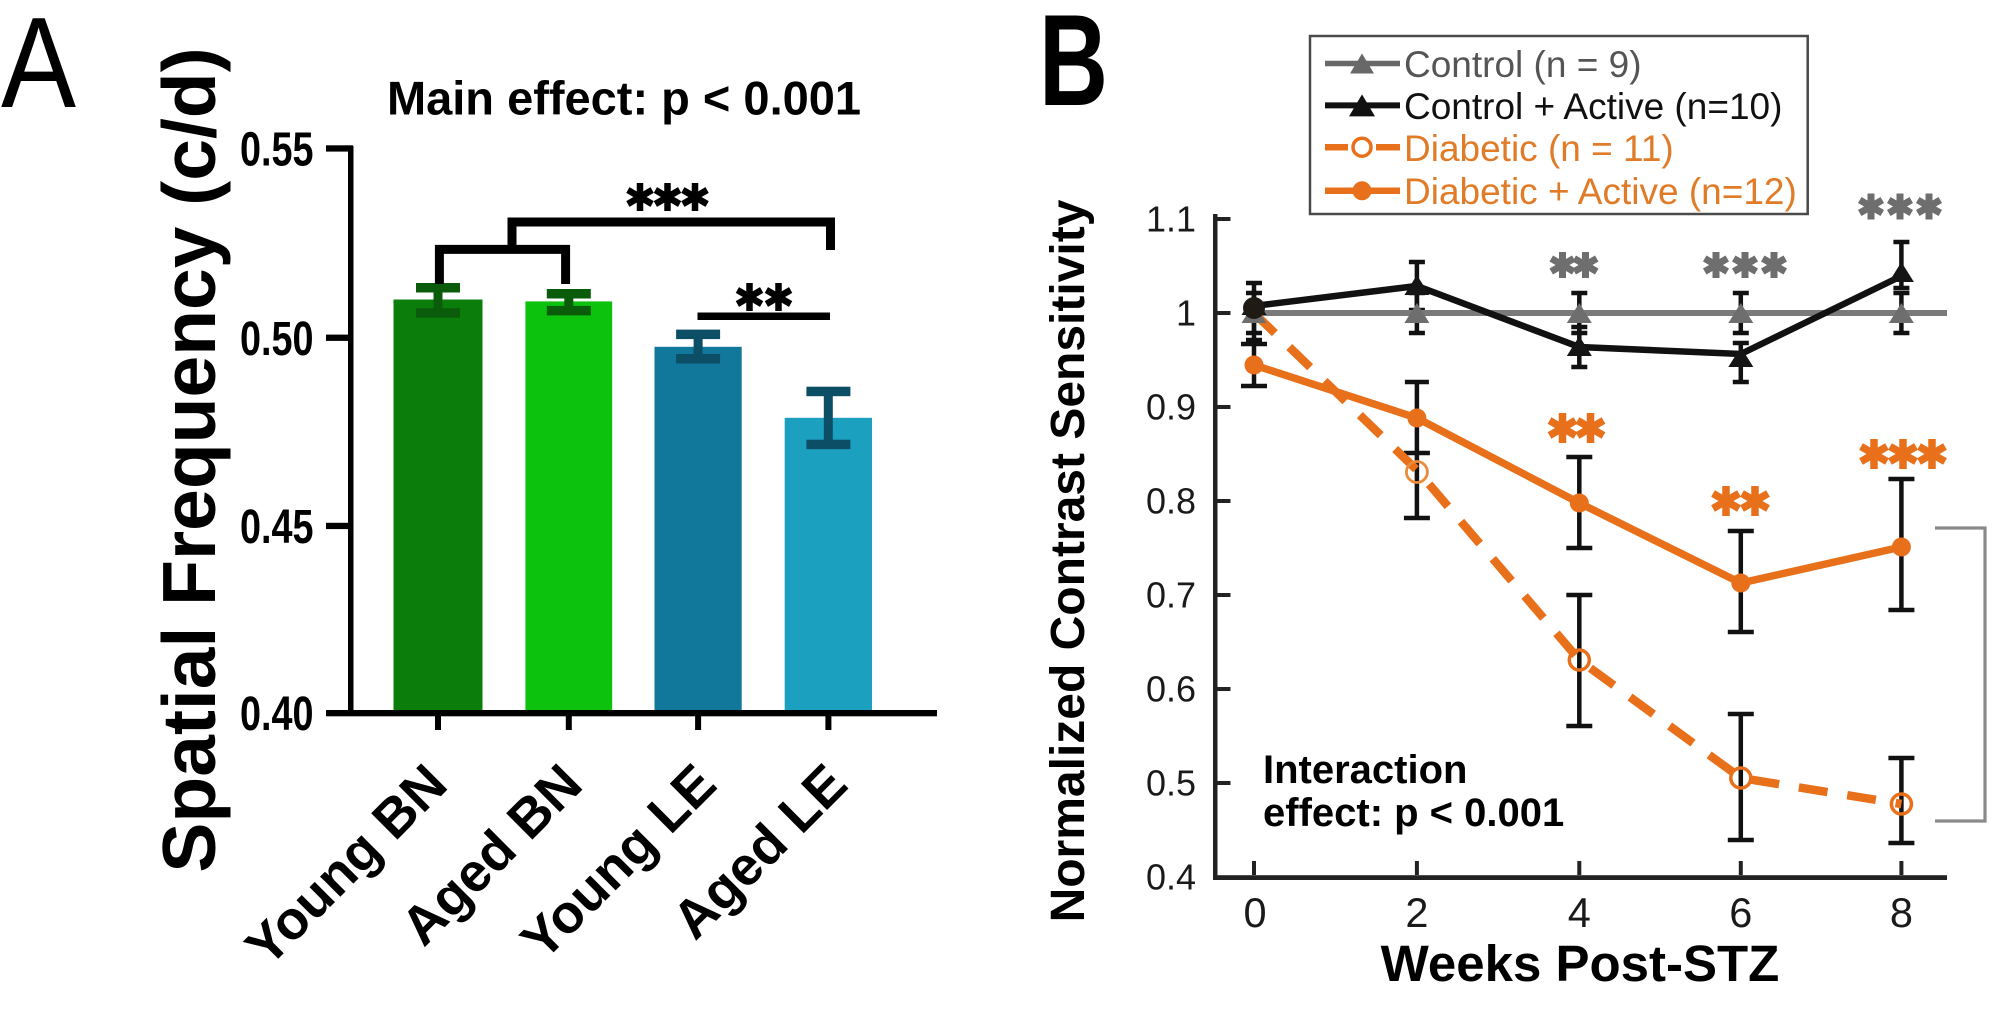  Describe the element at coordinates (1068, 560) in the screenshot. I see `svg-text:Normalized Contrast Sensitivit: Normalized Contrast Sensitivity` at that location.